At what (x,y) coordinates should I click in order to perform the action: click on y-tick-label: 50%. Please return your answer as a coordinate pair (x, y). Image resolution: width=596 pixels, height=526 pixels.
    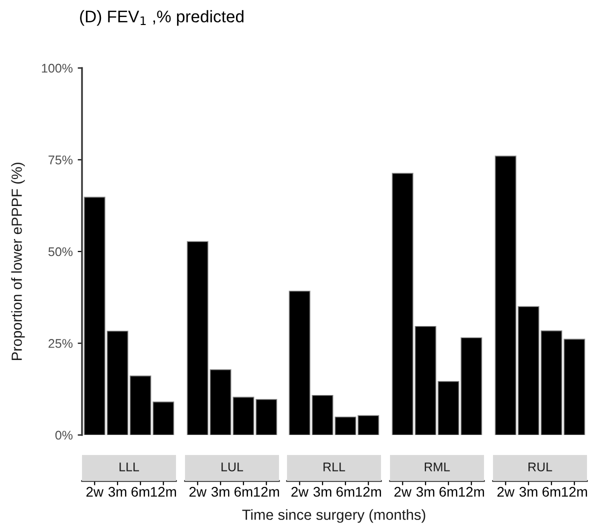
    Looking at the image, I should click on (60, 251).